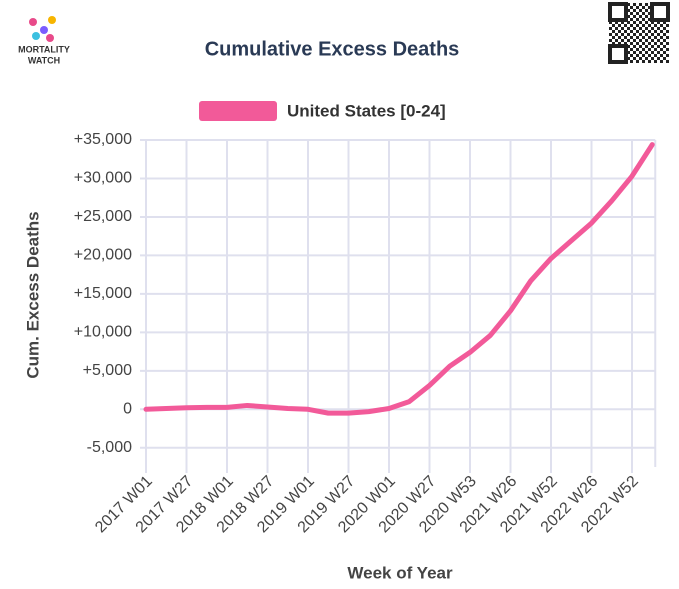 This screenshot has width=679, height=589. I want to click on y-tick-label: +5,000, so click(107, 370).